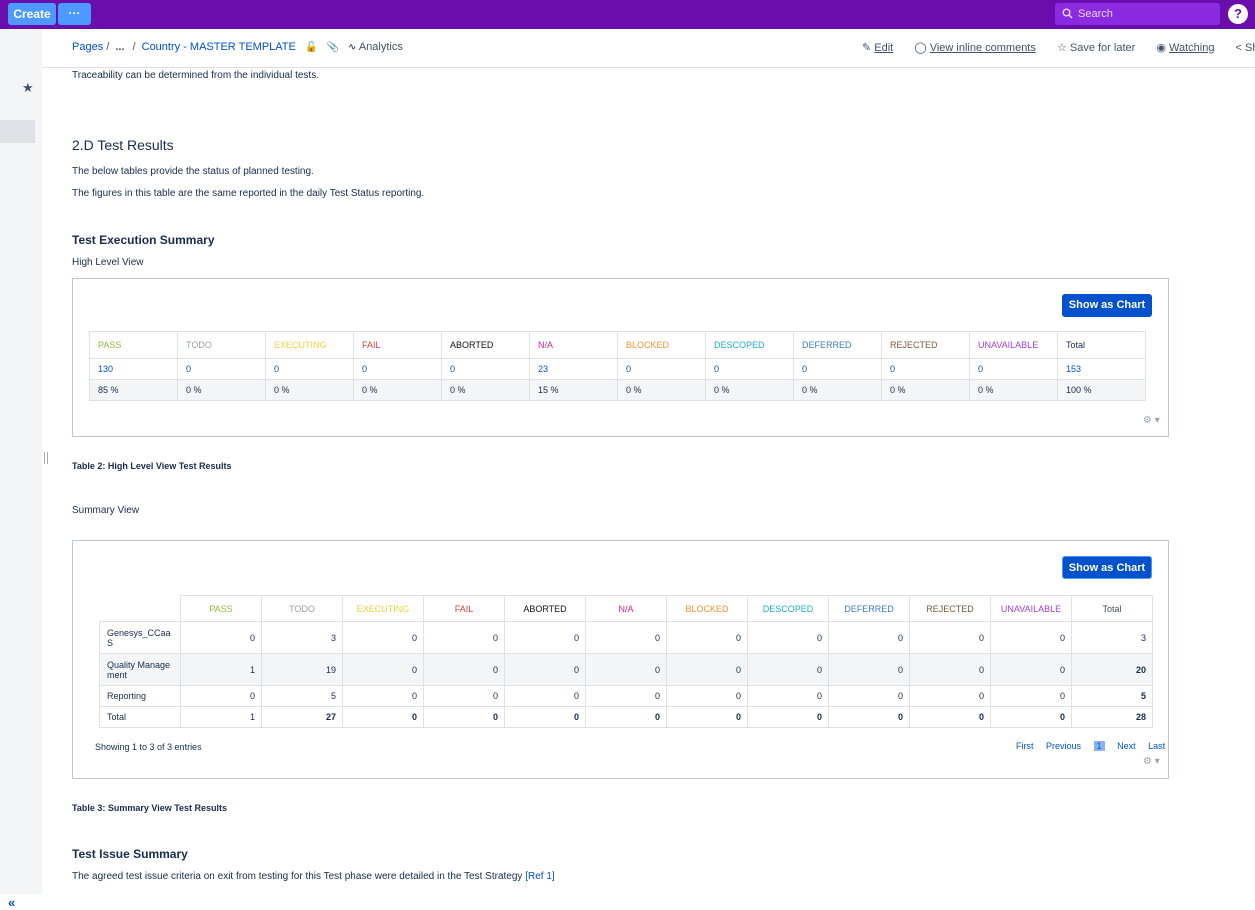 The height and width of the screenshot is (910, 1255). Describe the element at coordinates (12, 902) in the screenshot. I see `collapse-sidebar-icon: «` at that location.